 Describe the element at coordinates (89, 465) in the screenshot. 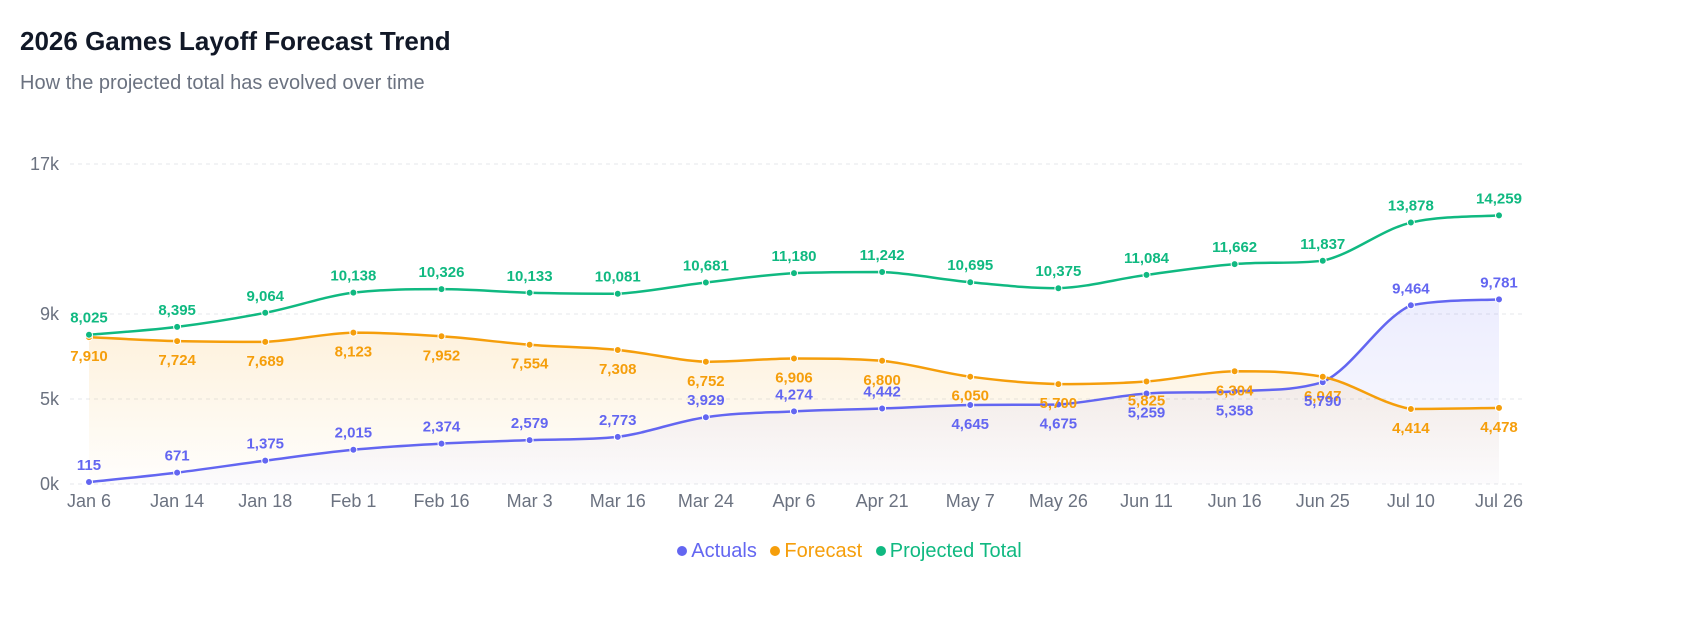

I see `data-label-actuals: 115` at that location.